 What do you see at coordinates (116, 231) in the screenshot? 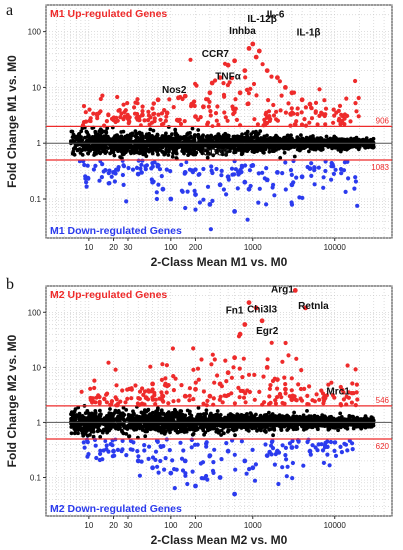
I see `down-title: M1 Down-regulated Genes` at bounding box center [116, 231].